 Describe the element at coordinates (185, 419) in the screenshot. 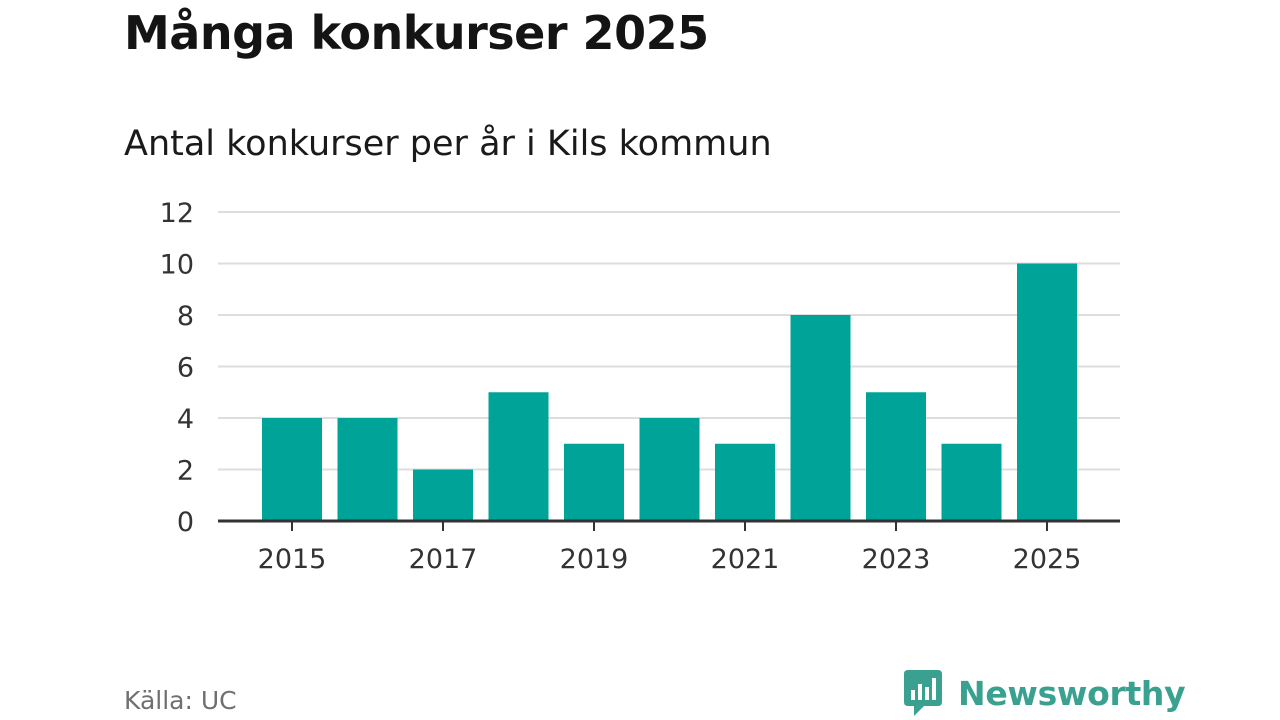

I see `y-tick-label: 4` at that location.